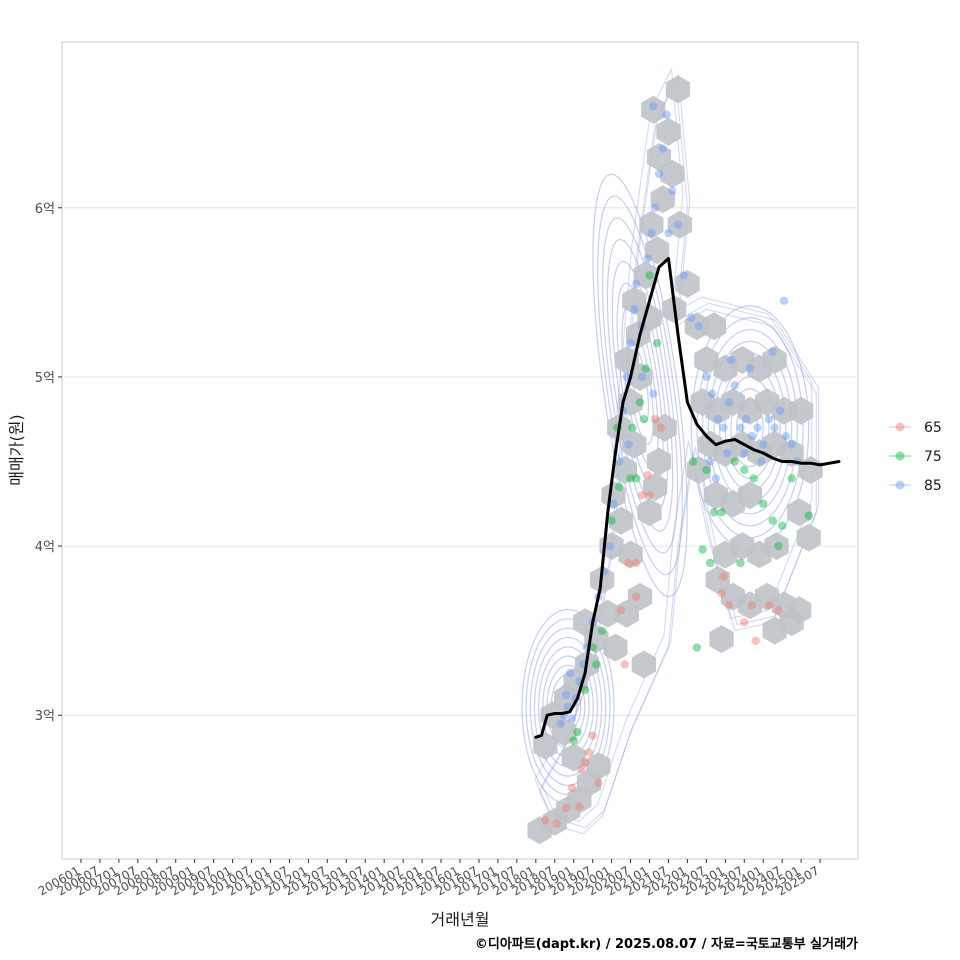 The width and height of the screenshot is (960, 960). Describe the element at coordinates (16, 449) in the screenshot. I see `y-axis-title: 매매가(원)` at that location.